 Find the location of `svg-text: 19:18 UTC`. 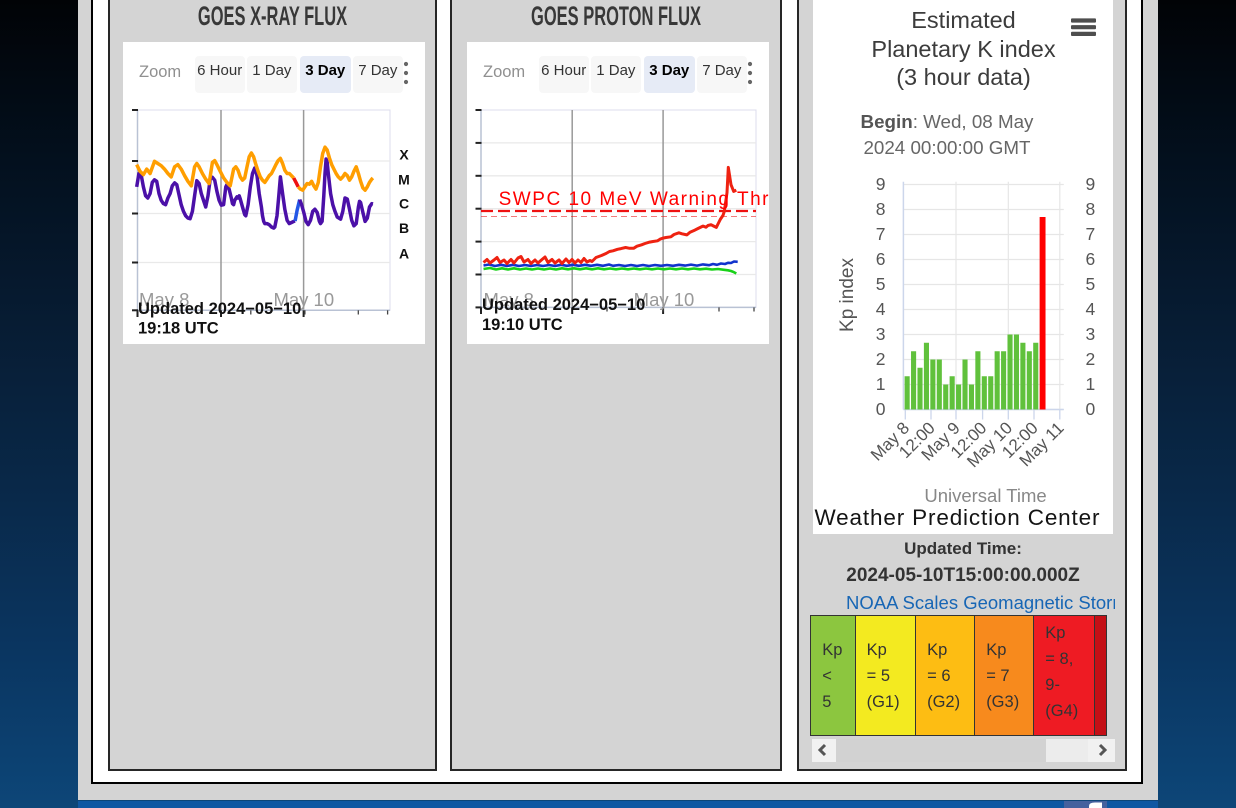

svg-text: 19:18 UTC is located at coordinates (178, 329).